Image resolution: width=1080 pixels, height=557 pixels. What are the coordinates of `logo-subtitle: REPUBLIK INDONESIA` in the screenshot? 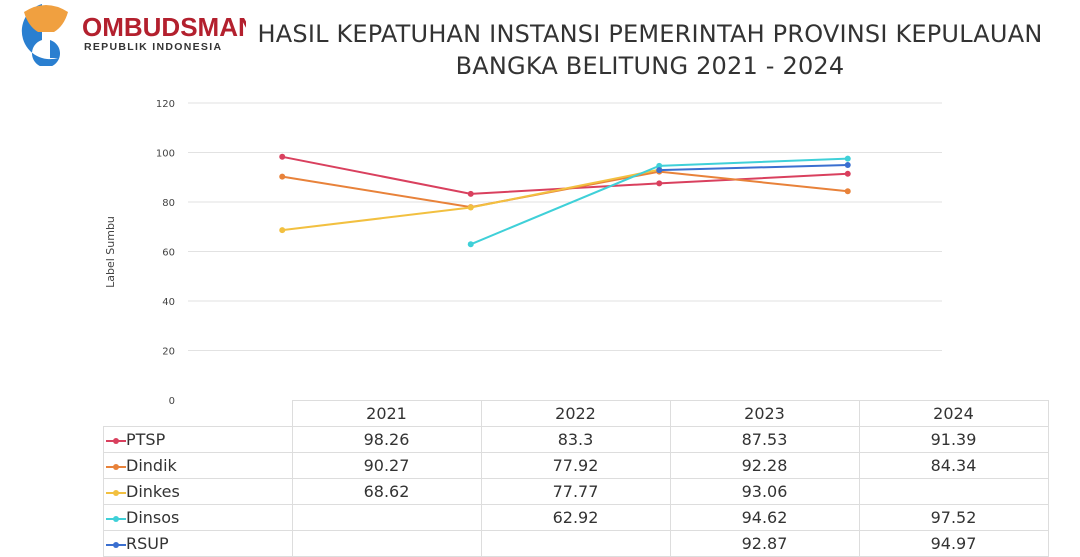 It's located at (153, 47).